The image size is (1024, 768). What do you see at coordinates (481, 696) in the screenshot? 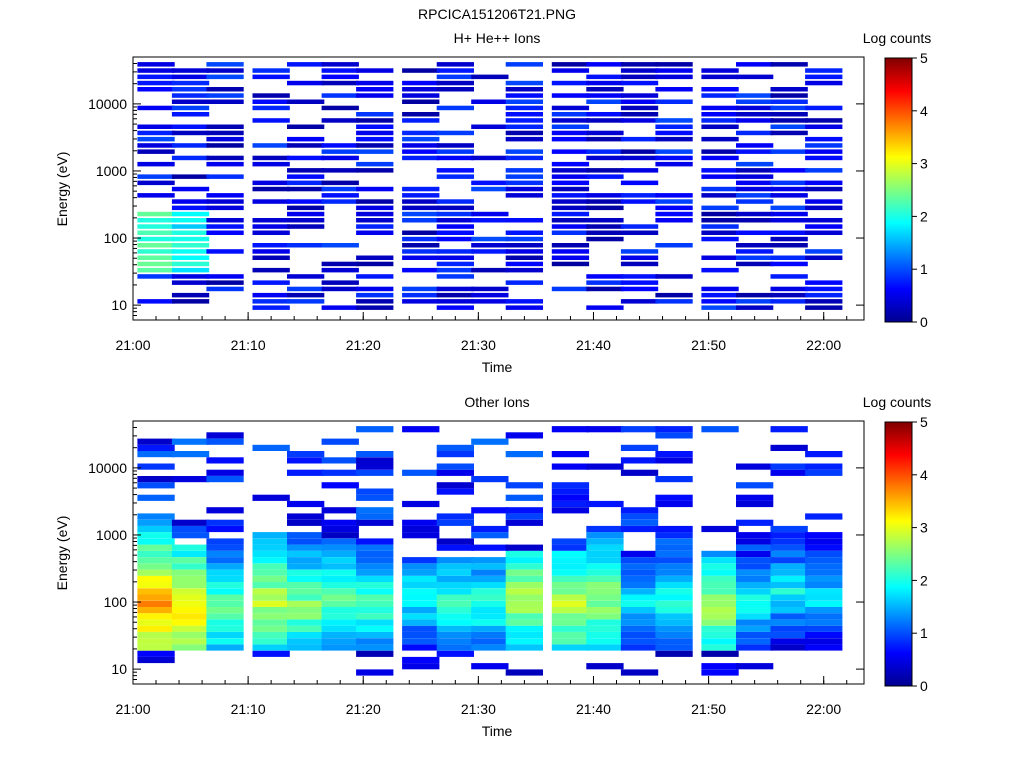
I see `x-axis: 21:00 21:10 21:20 21:30 21:40 21:50 22:00` at bounding box center [481, 696].